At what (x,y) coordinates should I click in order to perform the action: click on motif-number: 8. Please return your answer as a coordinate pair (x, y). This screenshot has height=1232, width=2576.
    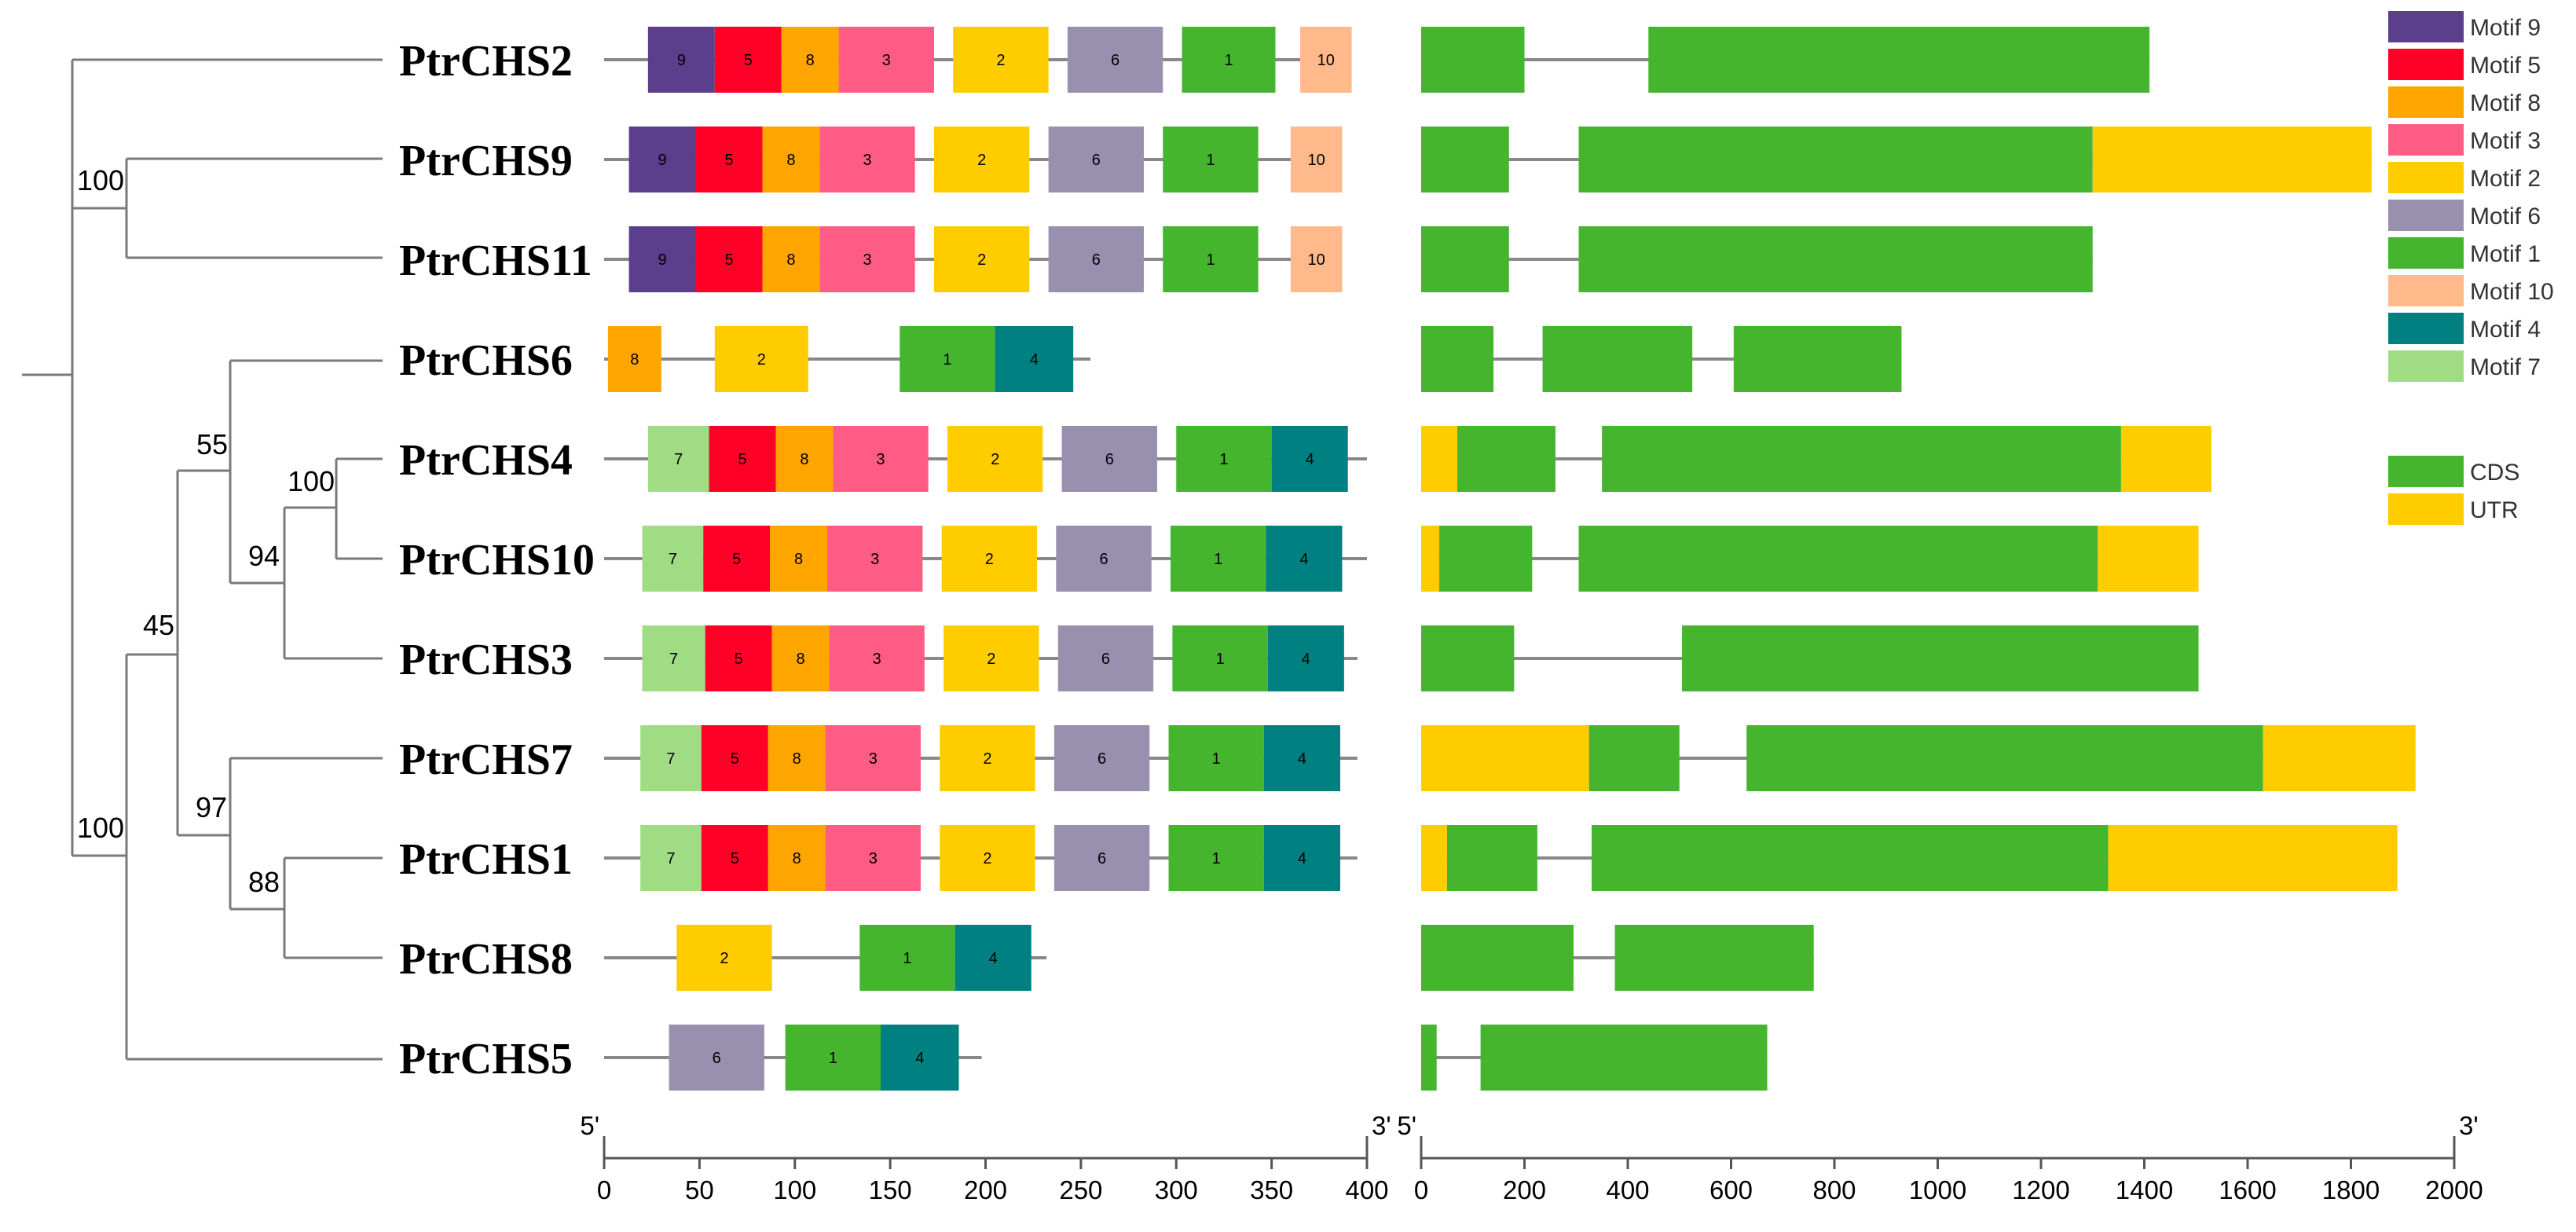
    Looking at the image, I should click on (810, 60).